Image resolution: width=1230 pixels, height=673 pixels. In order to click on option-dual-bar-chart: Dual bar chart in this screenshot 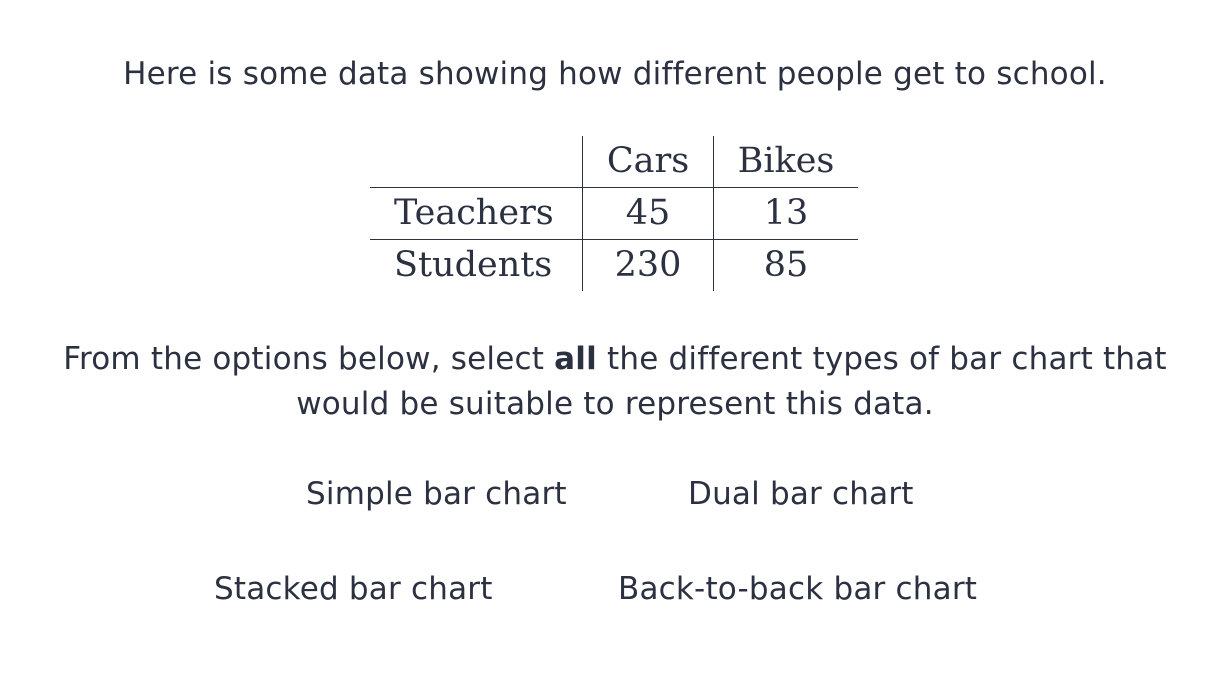, I will do `click(801, 494)`.